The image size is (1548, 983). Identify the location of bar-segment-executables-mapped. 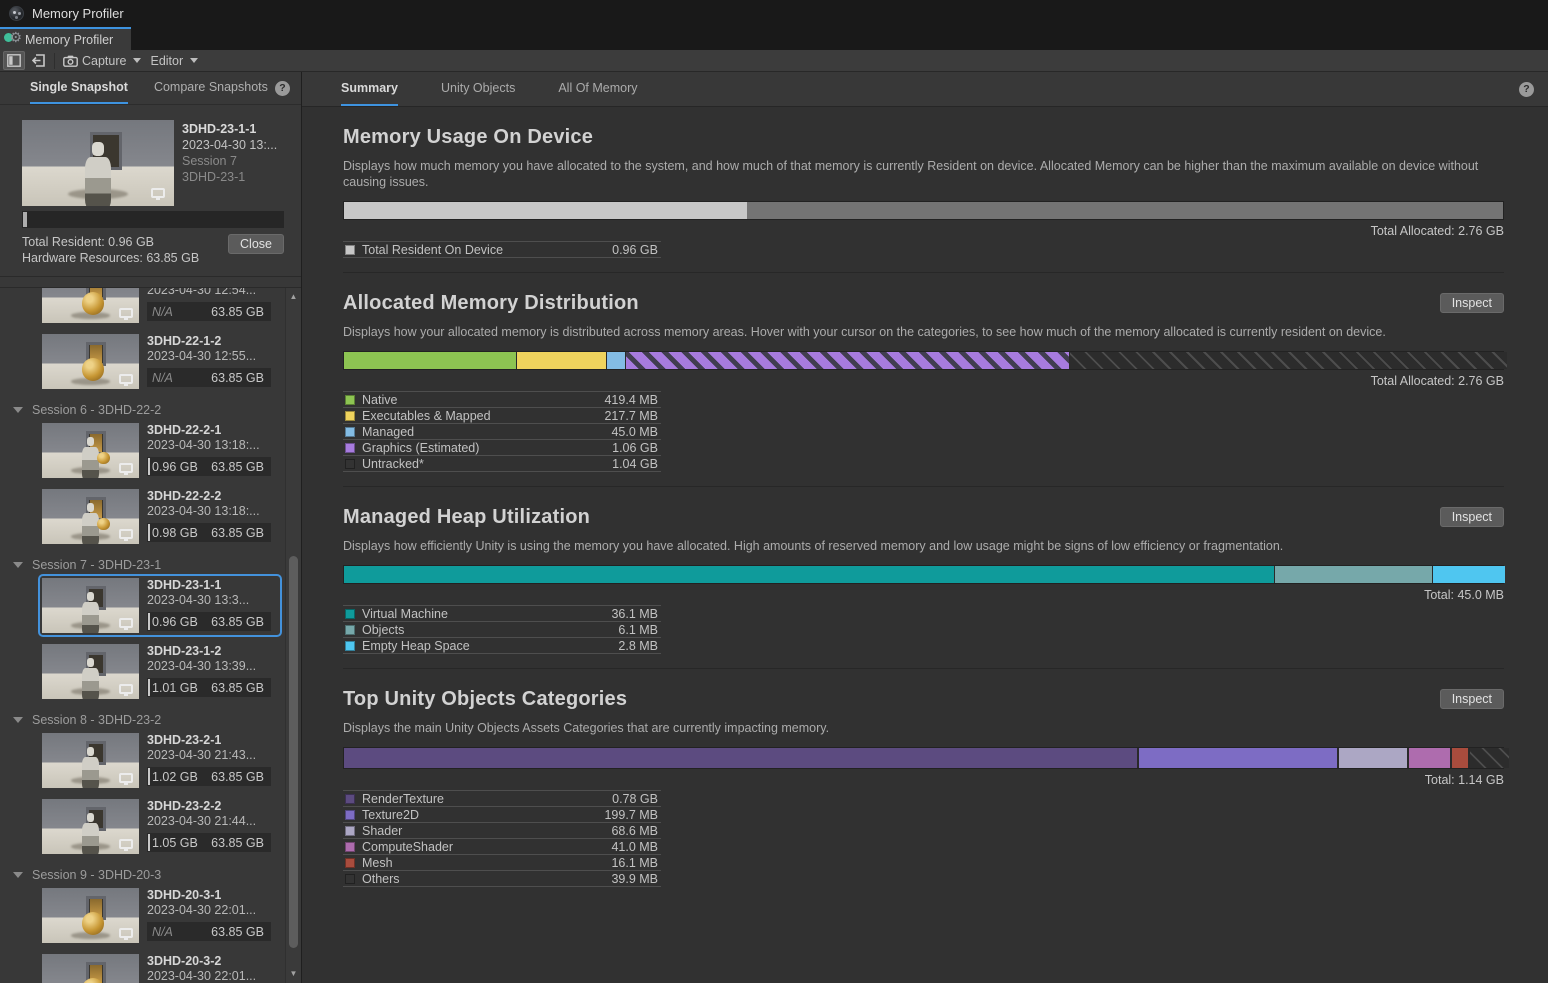
(561, 360).